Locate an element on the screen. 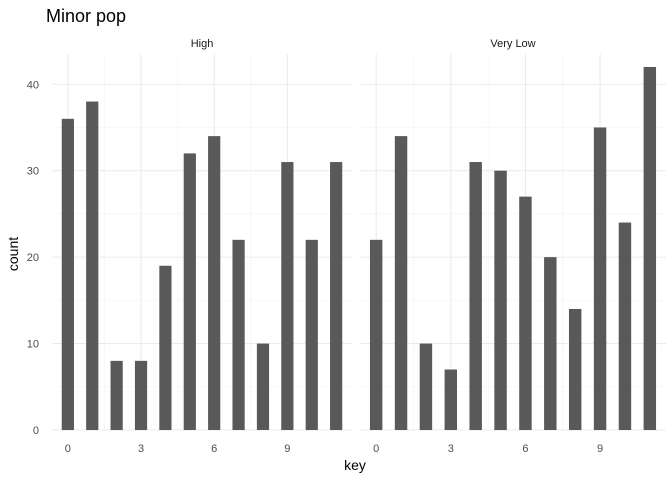 This screenshot has height=480, width=672. x-axis-title: key is located at coordinates (355, 465).